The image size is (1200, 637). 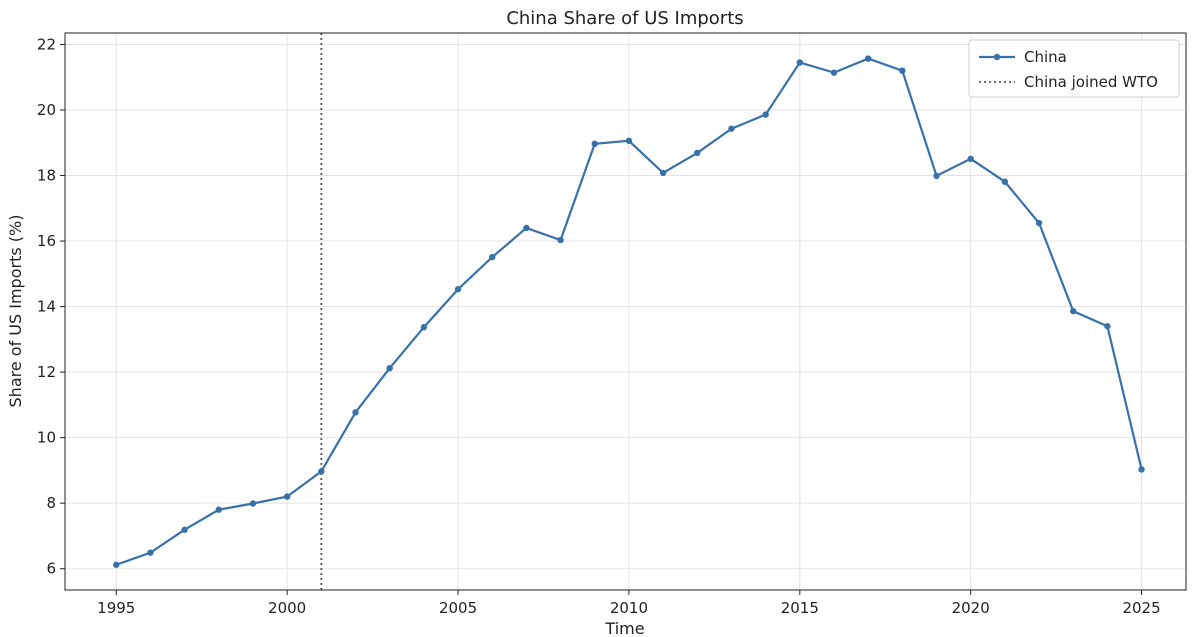 I want to click on x-tick-label: 2005, so click(x=458, y=608).